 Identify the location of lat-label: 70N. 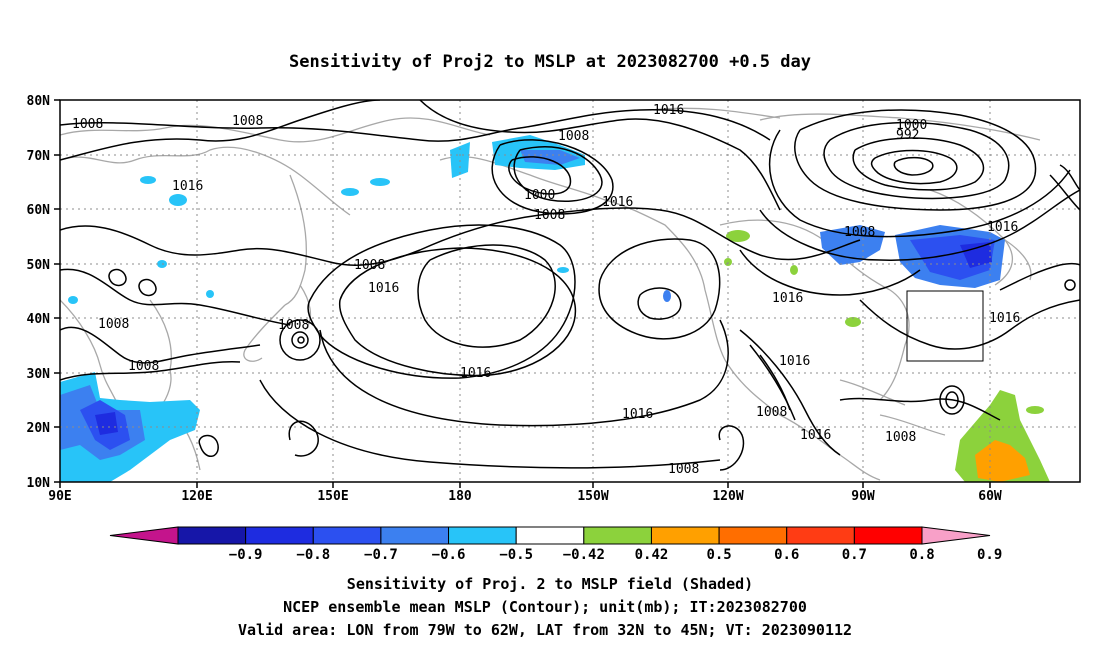
(39, 156).